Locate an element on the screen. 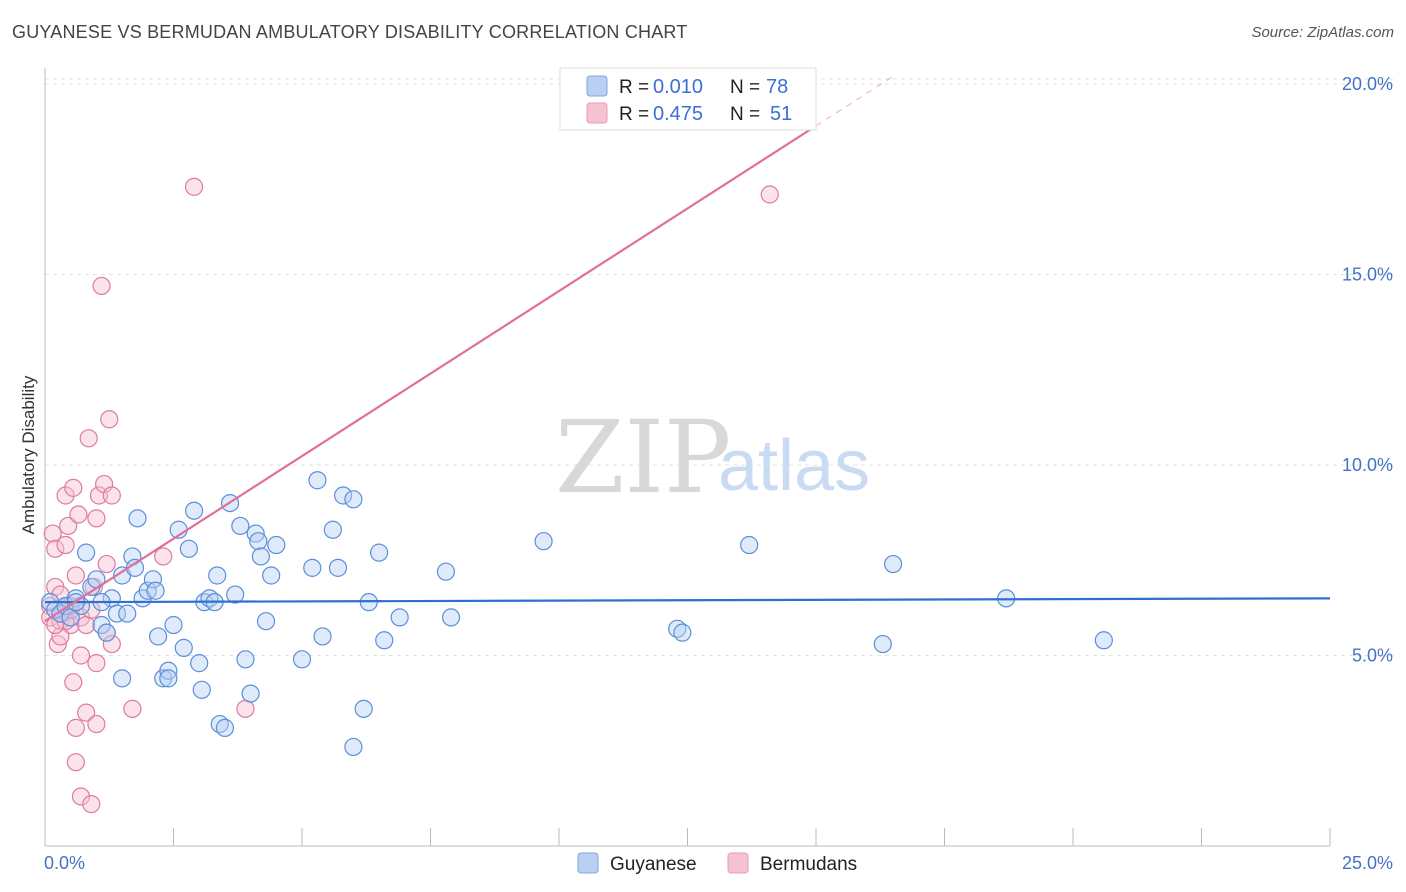  y-tick-label-0: 5.0% is located at coordinates (1372, 656).